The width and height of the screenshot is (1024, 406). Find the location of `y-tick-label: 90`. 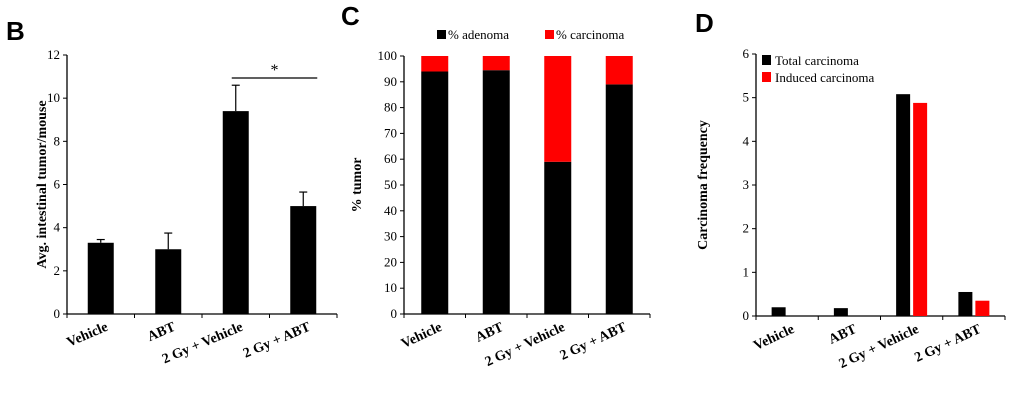

y-tick-label: 90 is located at coordinates (390, 81).